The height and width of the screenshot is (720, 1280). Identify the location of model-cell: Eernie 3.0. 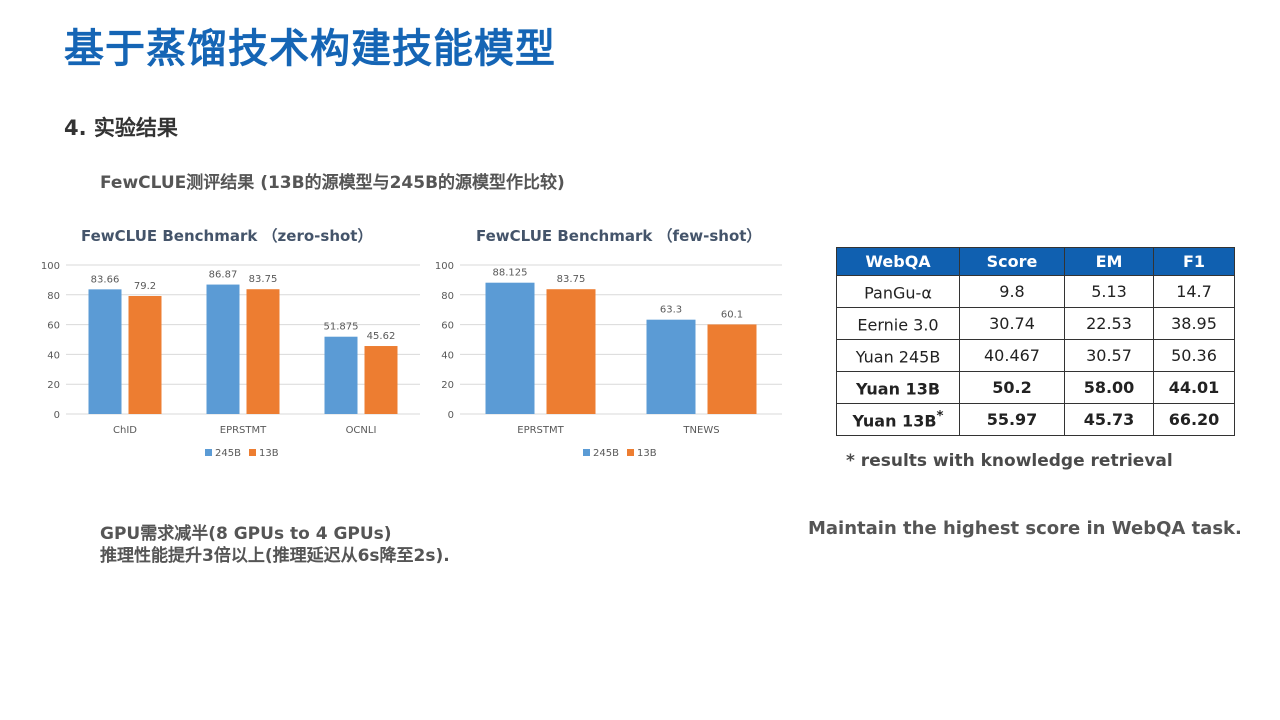
(898, 323).